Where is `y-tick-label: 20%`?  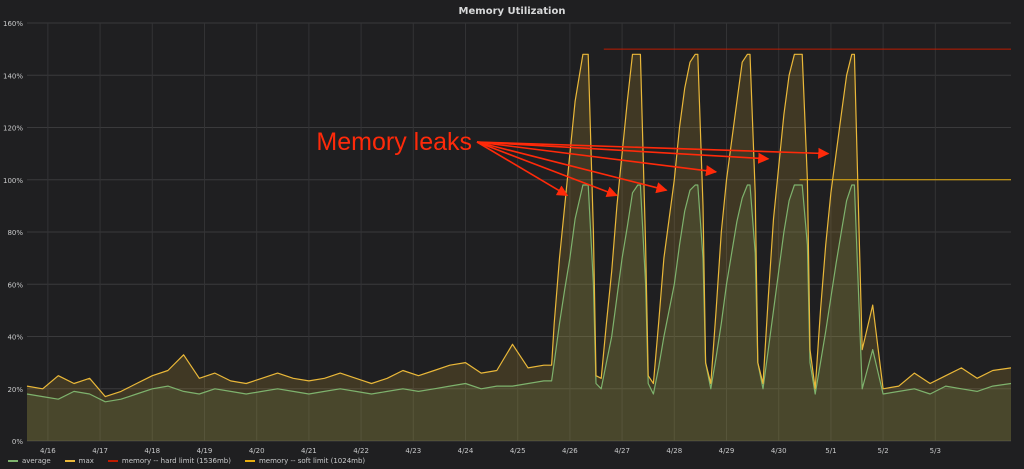
y-tick-label: 20% is located at coordinates (15, 390).